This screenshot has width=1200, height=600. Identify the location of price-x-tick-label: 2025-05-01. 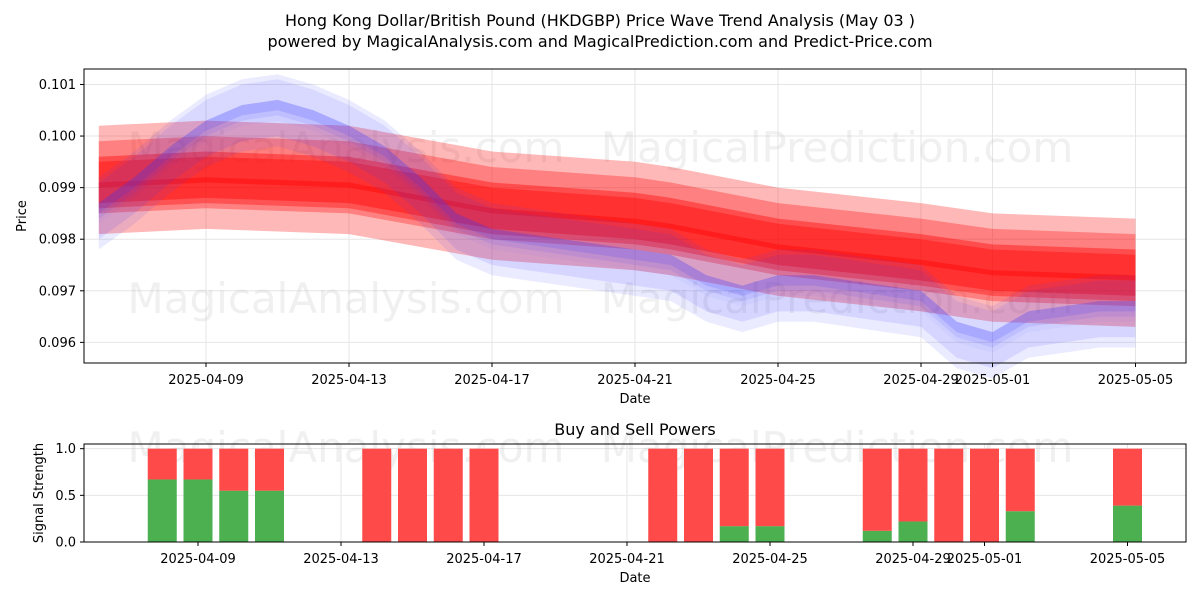
(993, 380).